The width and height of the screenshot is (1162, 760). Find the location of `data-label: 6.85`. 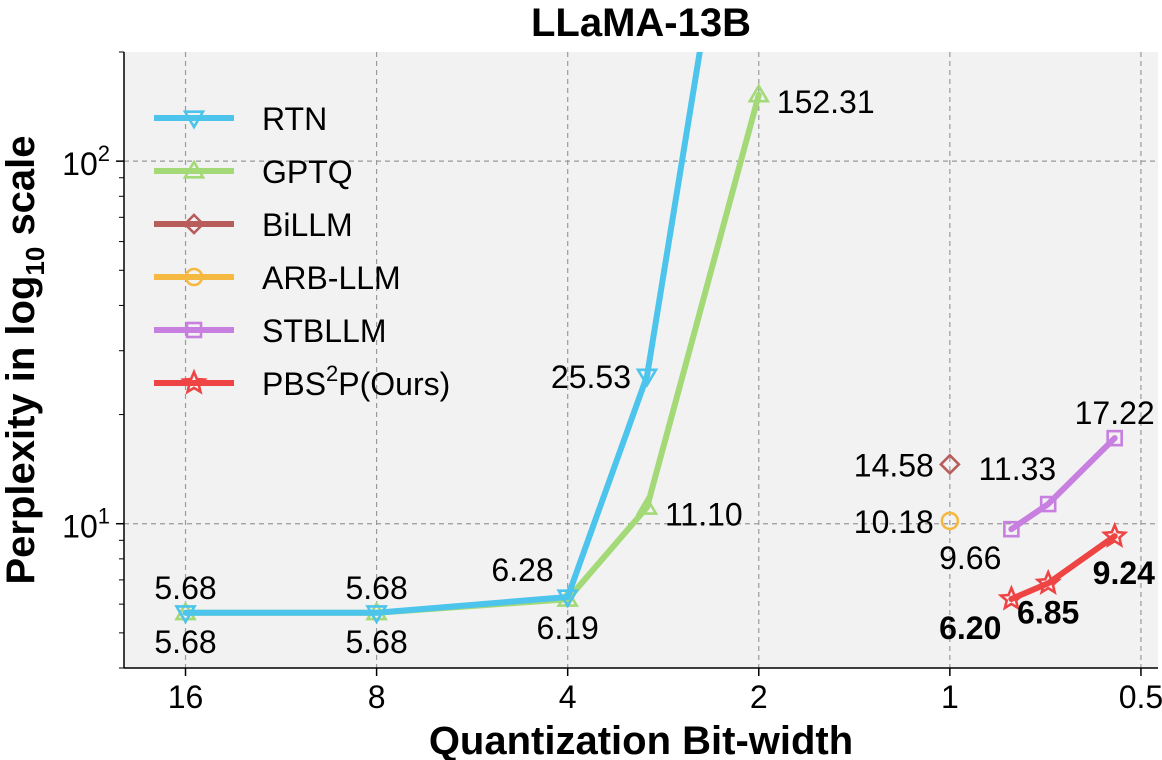

data-label: 6.85 is located at coordinates (1048, 612).